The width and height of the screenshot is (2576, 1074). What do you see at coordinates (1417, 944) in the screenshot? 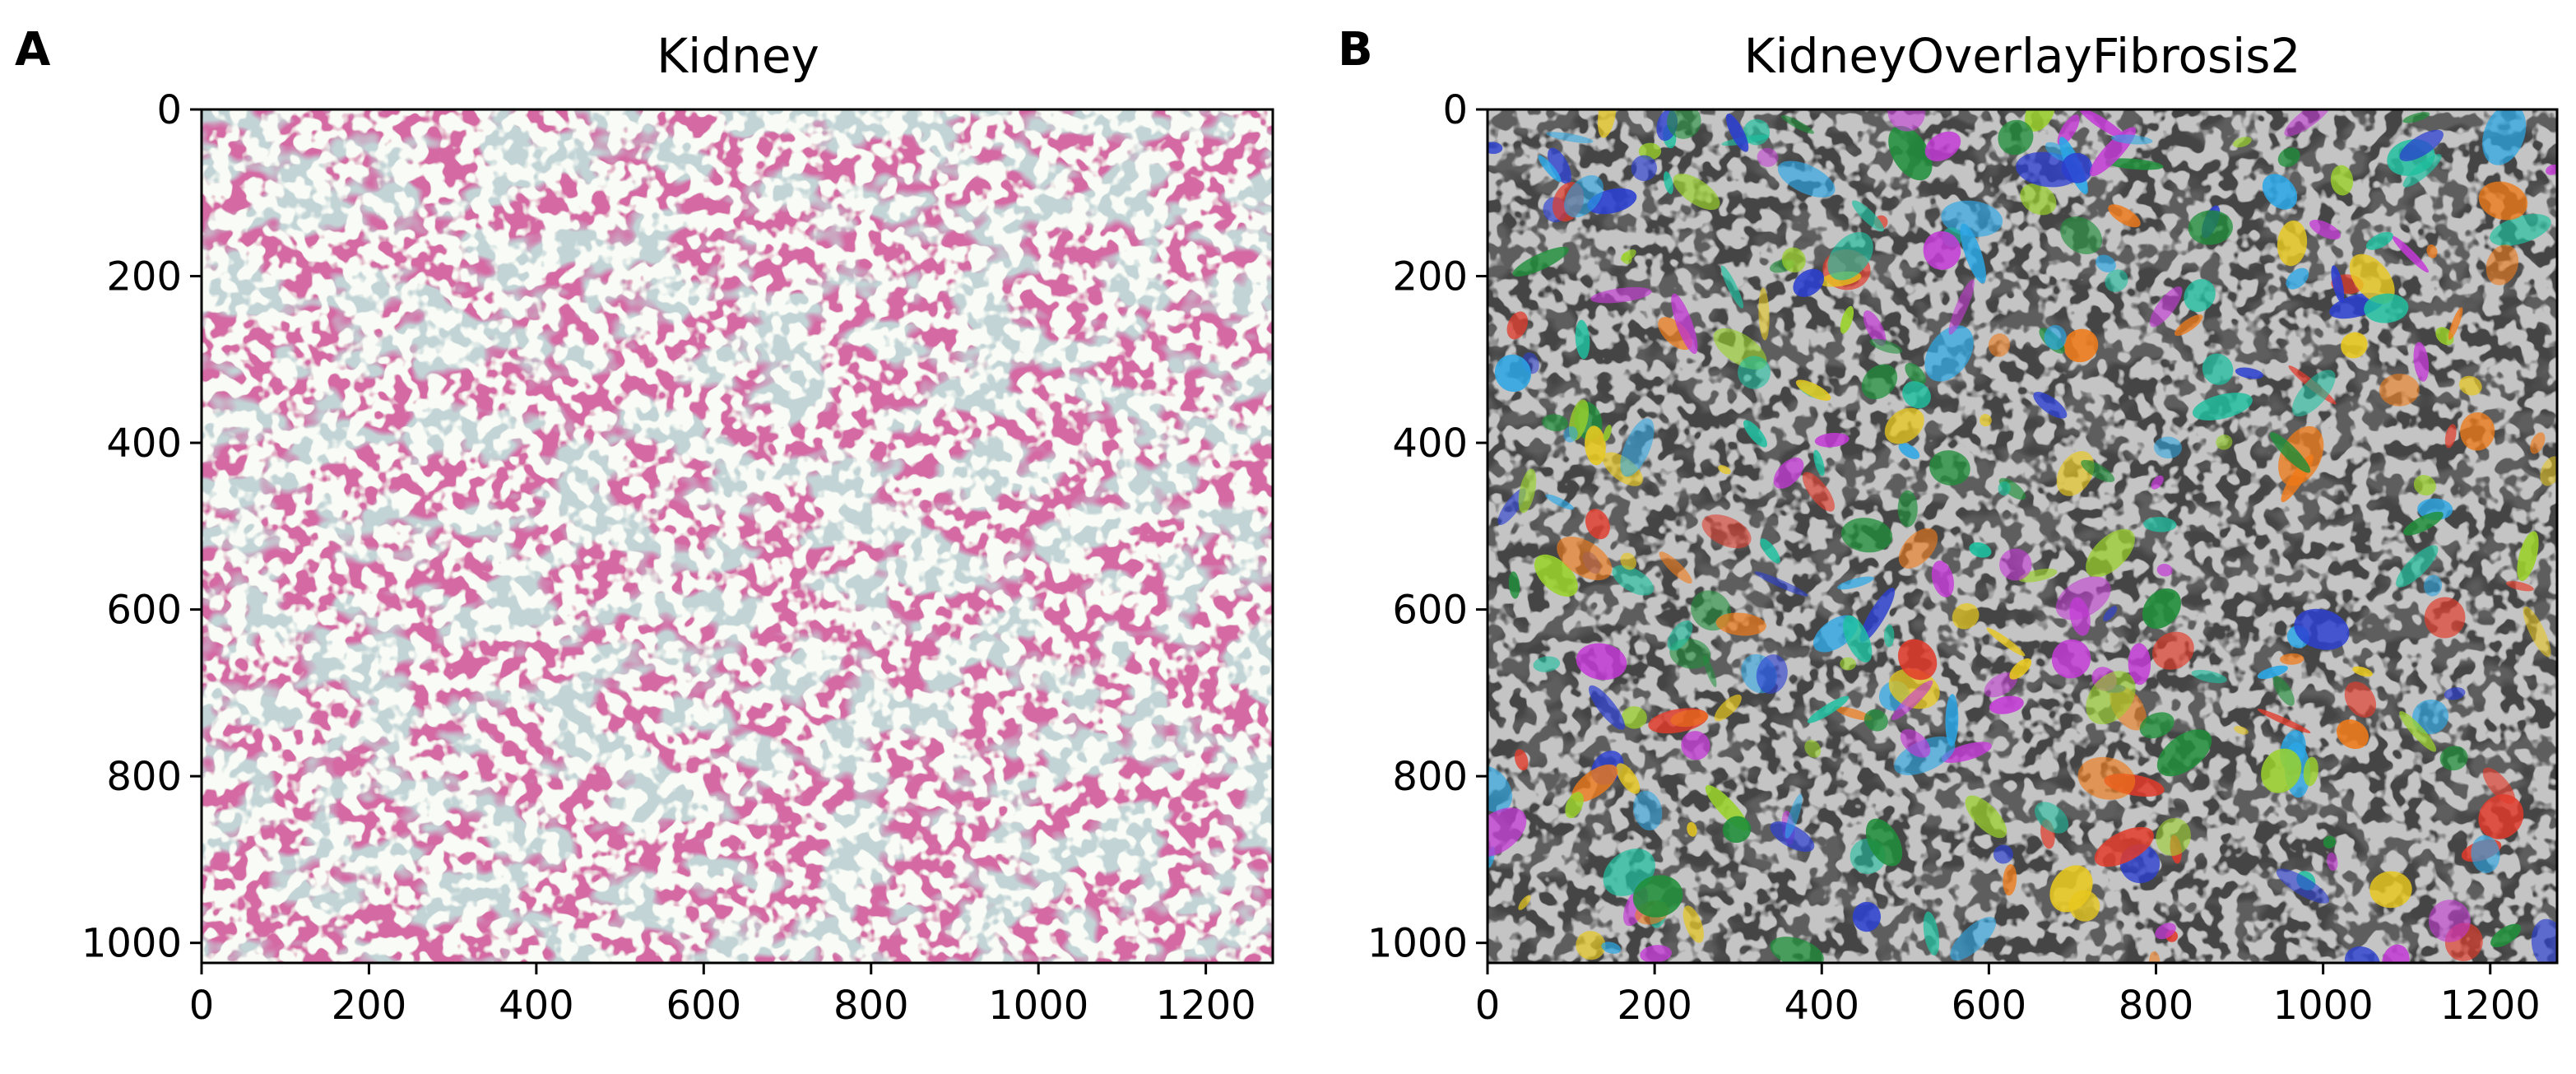
I see `panel-b-ytick-label: 1000` at bounding box center [1417, 944].